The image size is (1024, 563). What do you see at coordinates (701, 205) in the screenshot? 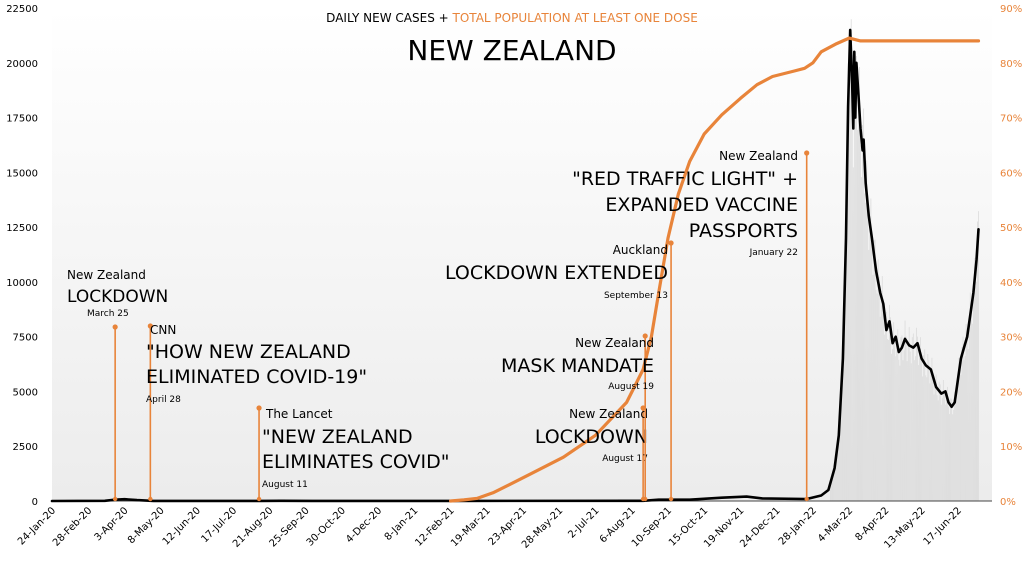
I see `annotation-headline: EXPANDED VACCINE` at bounding box center [701, 205].